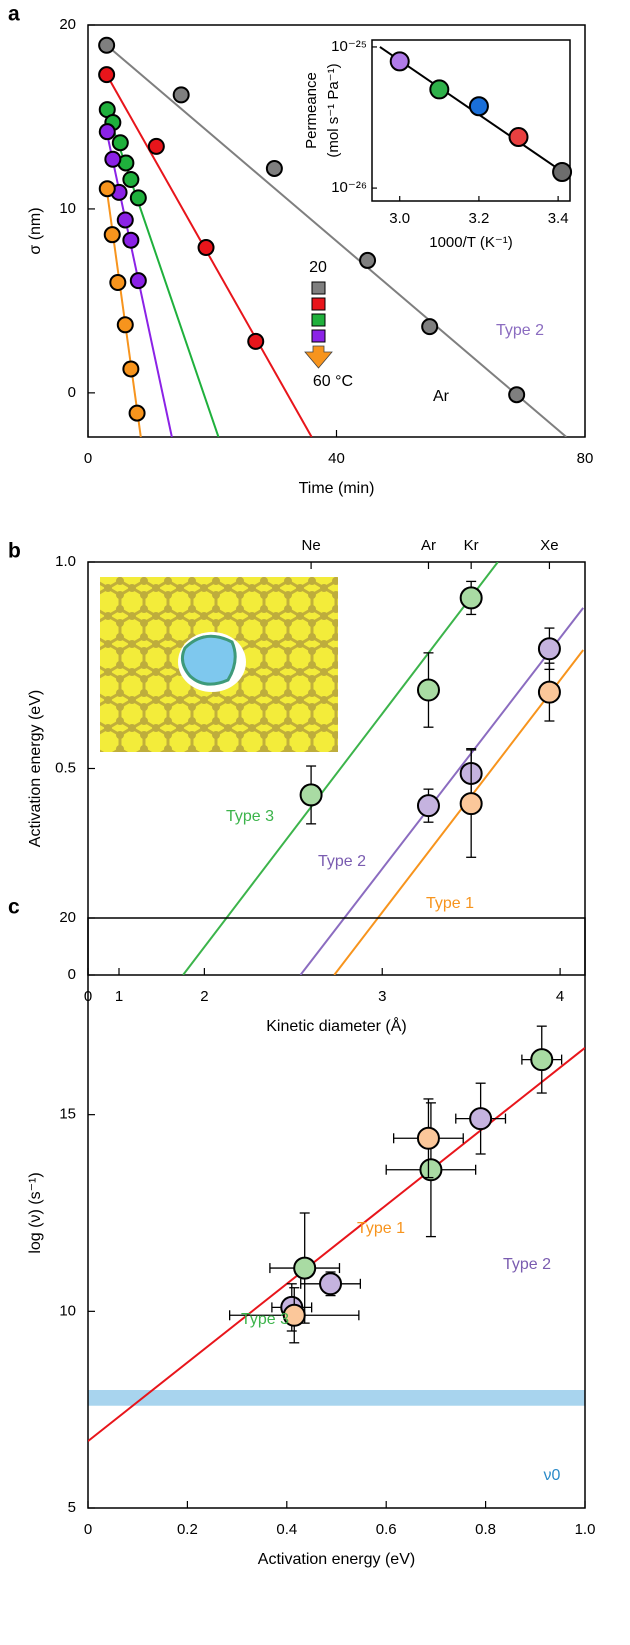  What do you see at coordinates (478, 218) in the screenshot?
I see `x-tick-label: 3.2` at bounding box center [478, 218].